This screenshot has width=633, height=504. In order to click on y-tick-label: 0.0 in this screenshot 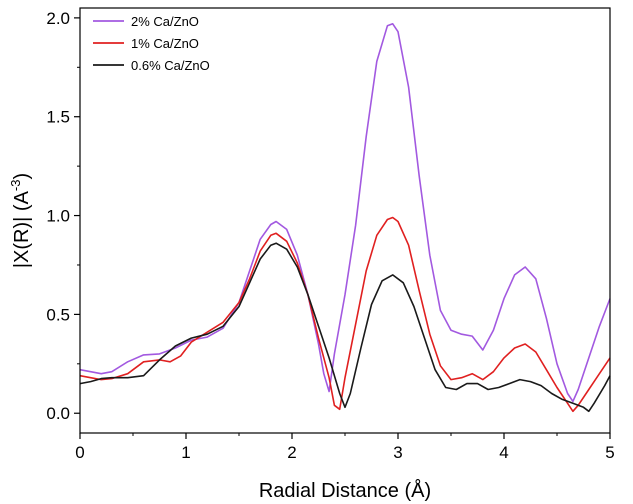, I will do `click(58, 413)`.